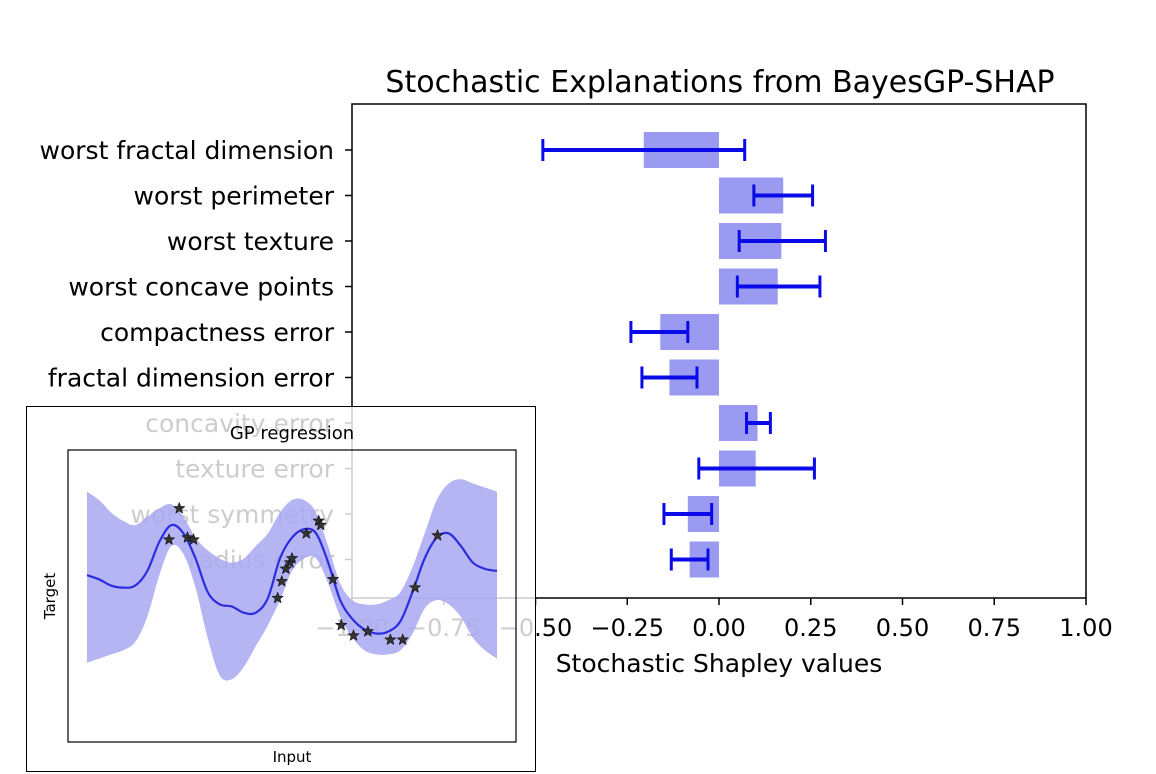  What do you see at coordinates (994, 628) in the screenshot?
I see `x-tick-label: 0.75` at bounding box center [994, 628].